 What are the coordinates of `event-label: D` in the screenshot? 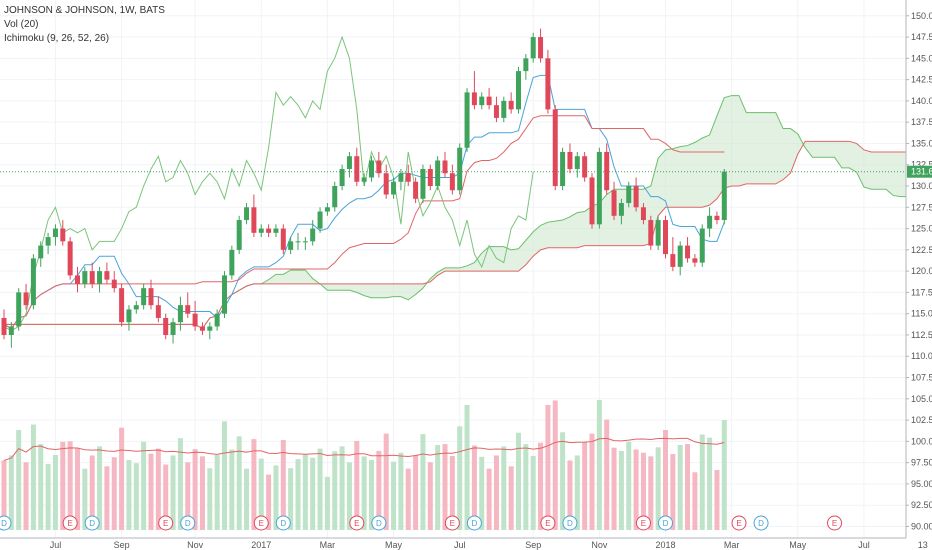 It's located at (761, 523).